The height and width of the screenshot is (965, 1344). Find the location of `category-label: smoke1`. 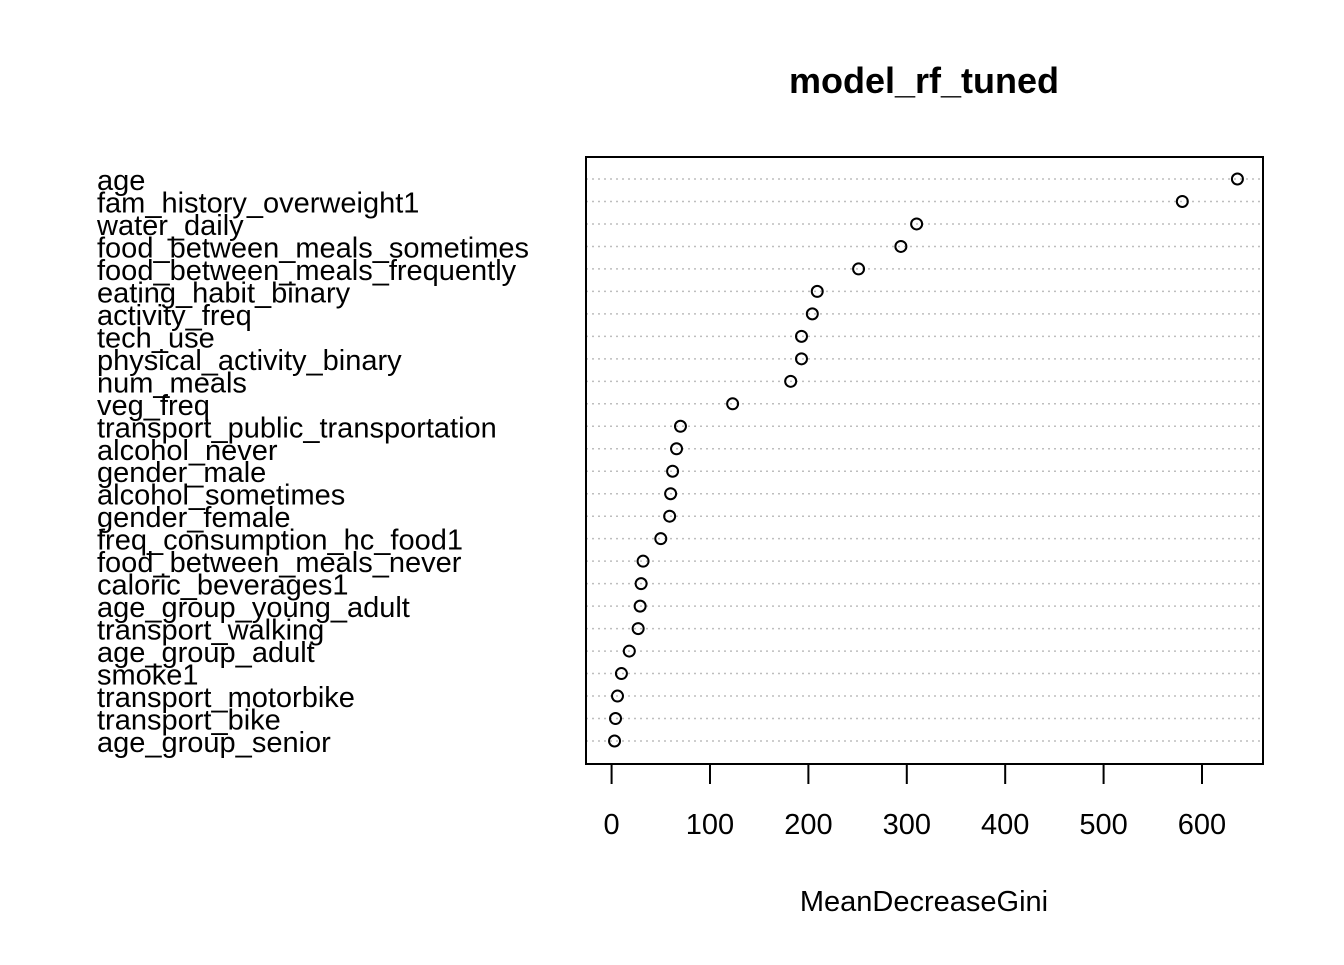

category-label: smoke1 is located at coordinates (148, 676).